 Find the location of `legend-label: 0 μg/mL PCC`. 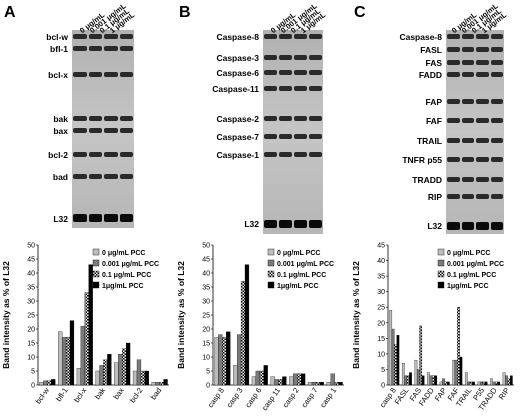

legend-label: 0 μg/mL PCC is located at coordinates (123, 253).